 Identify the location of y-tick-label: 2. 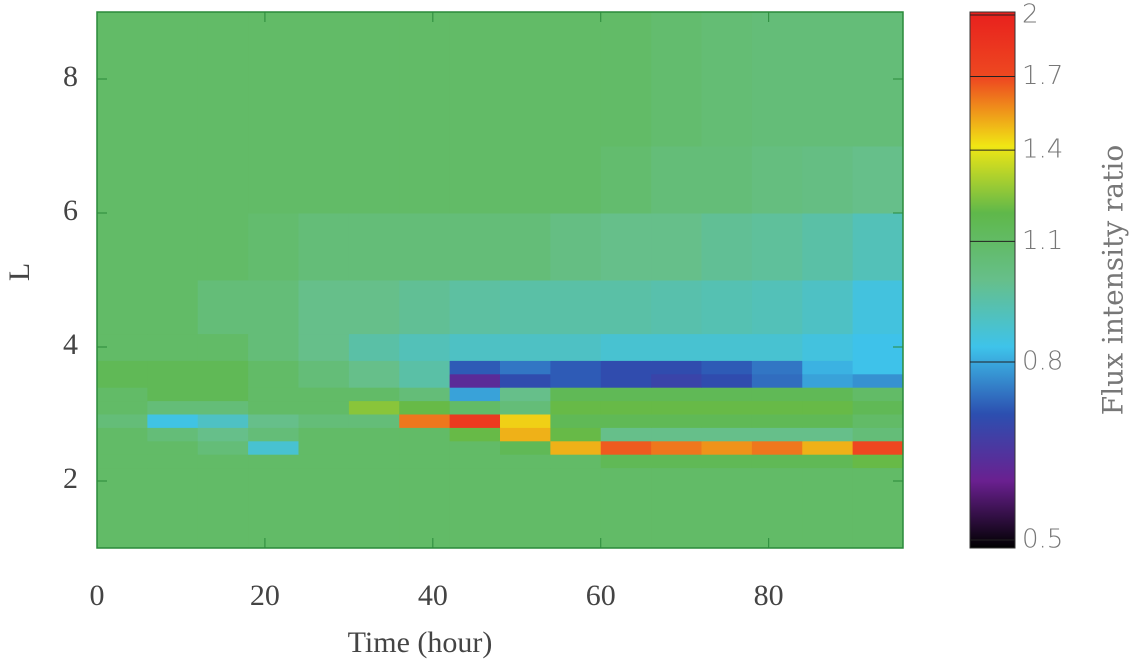
(70, 478).